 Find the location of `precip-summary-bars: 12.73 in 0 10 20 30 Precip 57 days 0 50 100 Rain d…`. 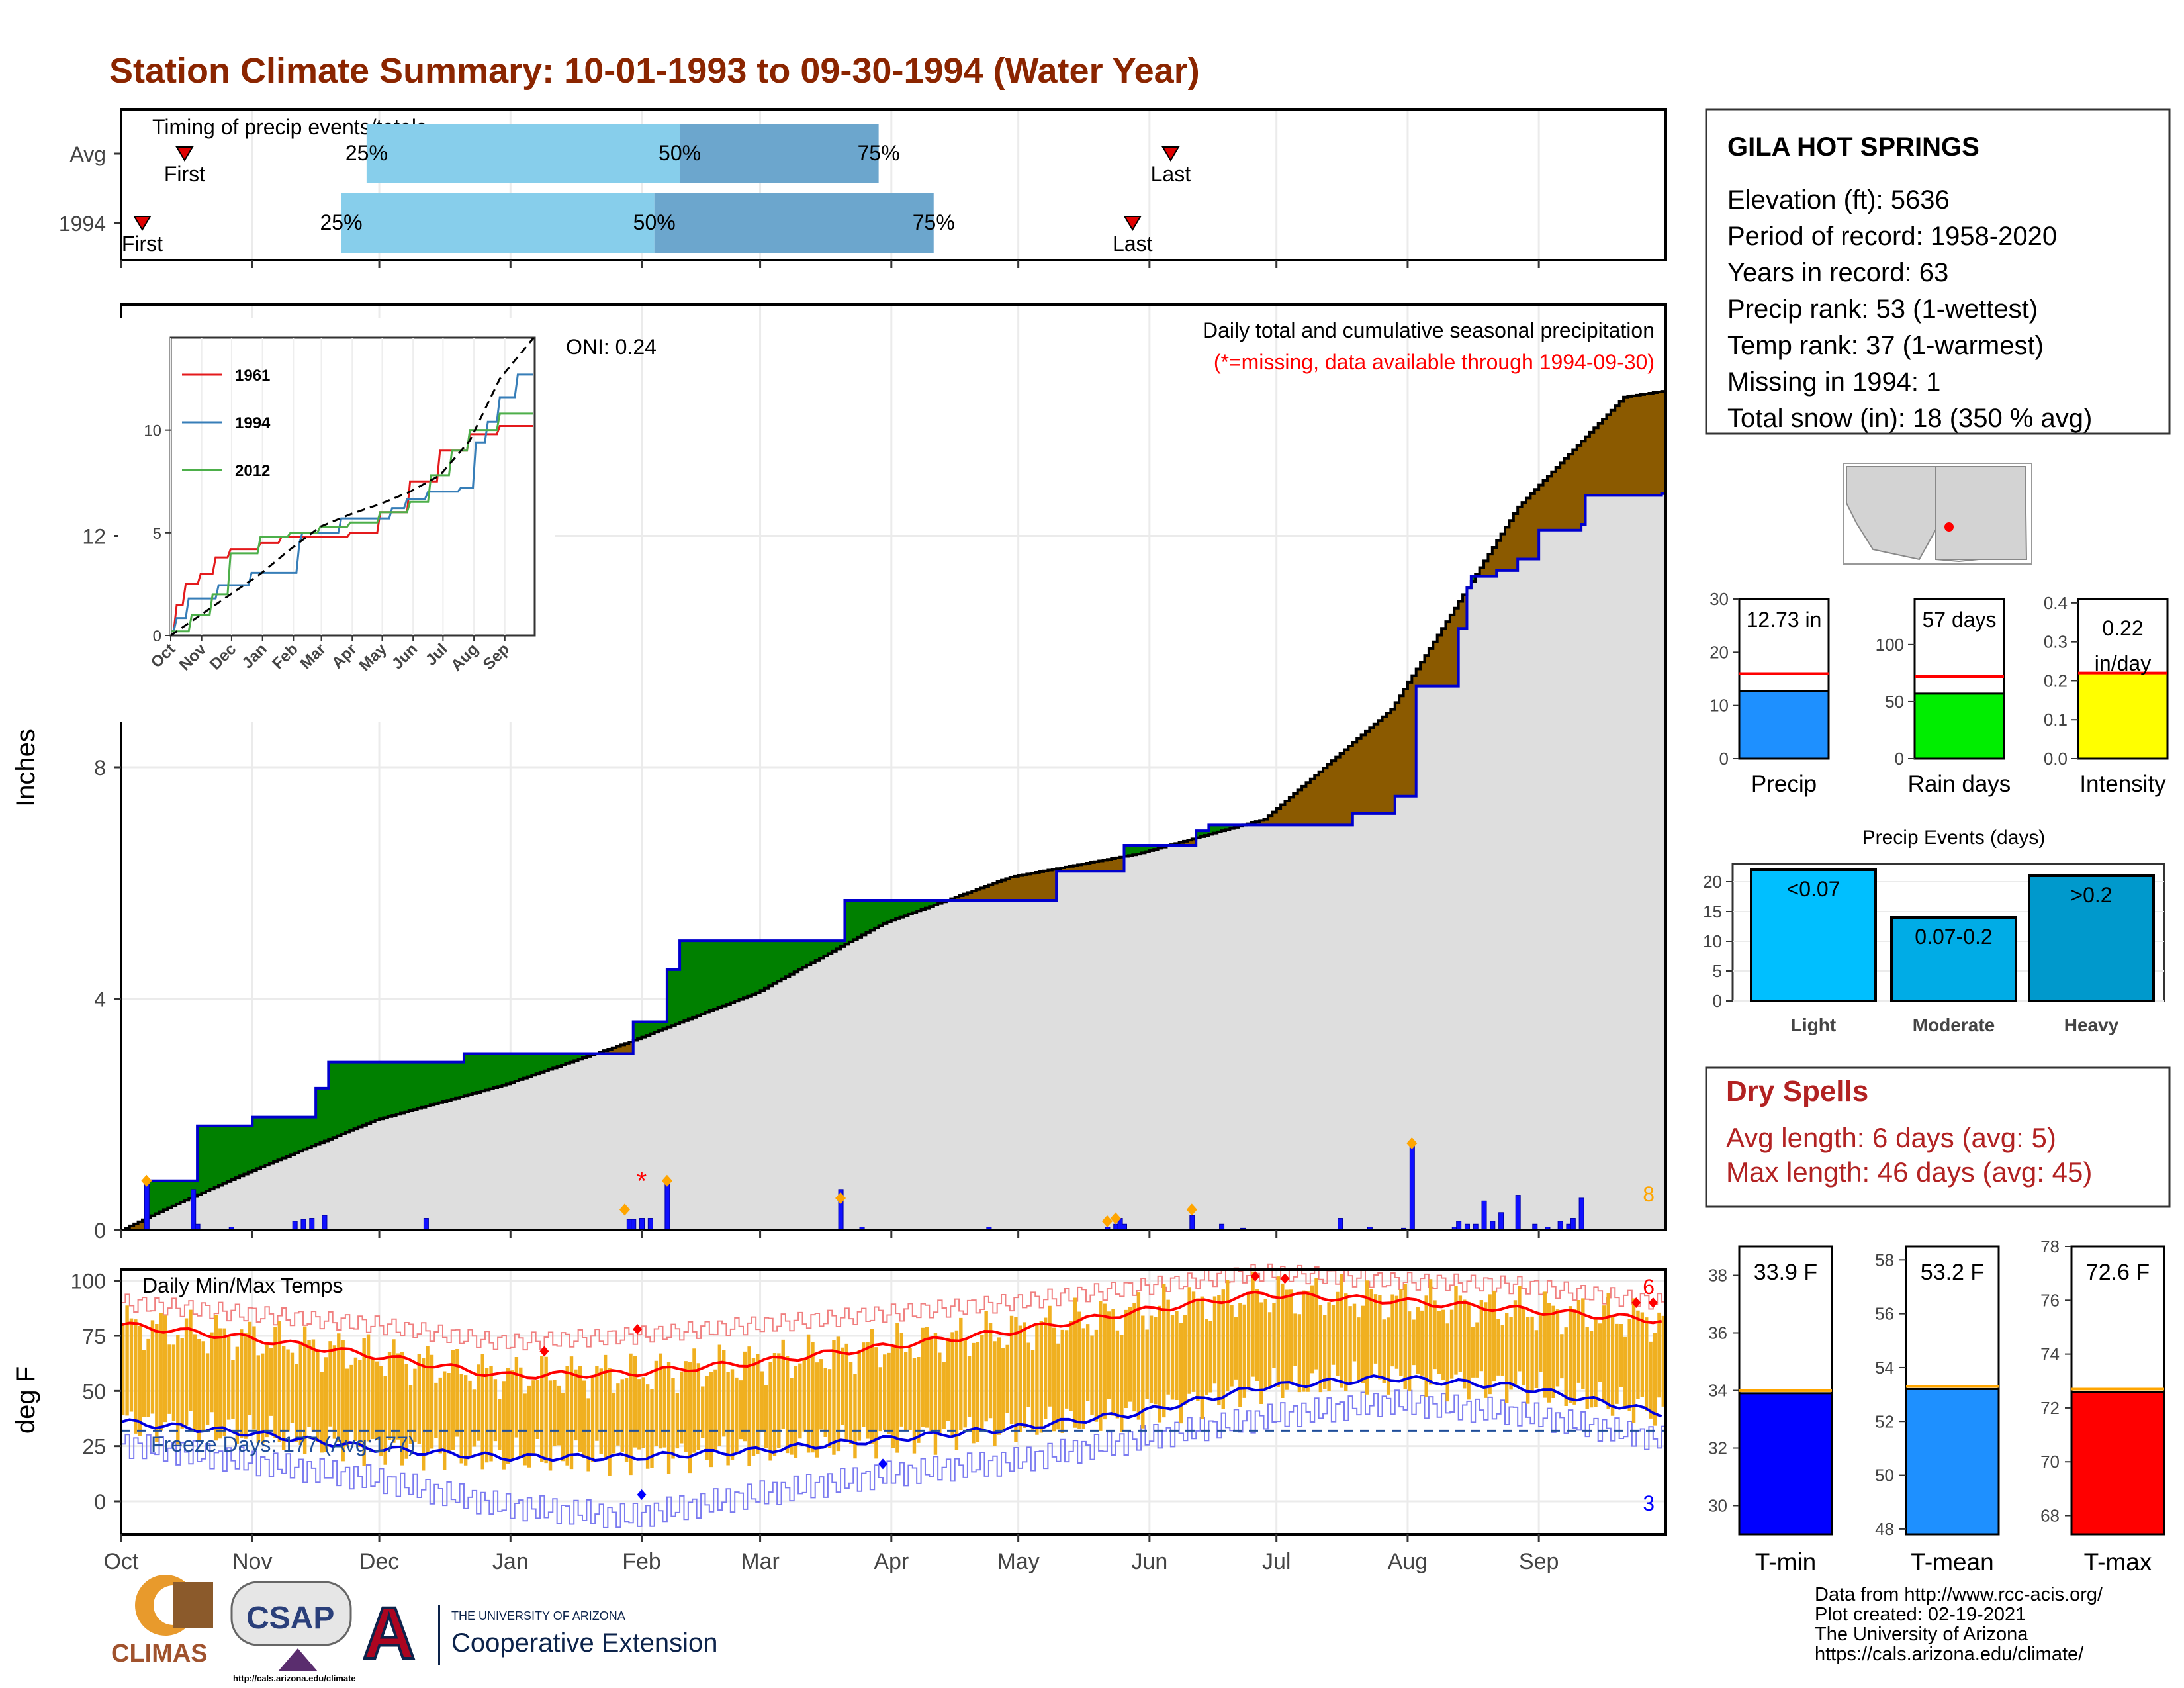

precip-summary-bars: 12.73 in 0 10 20 30 Precip 57 days 0 50 100 Rain d… is located at coordinates (1939, 693).